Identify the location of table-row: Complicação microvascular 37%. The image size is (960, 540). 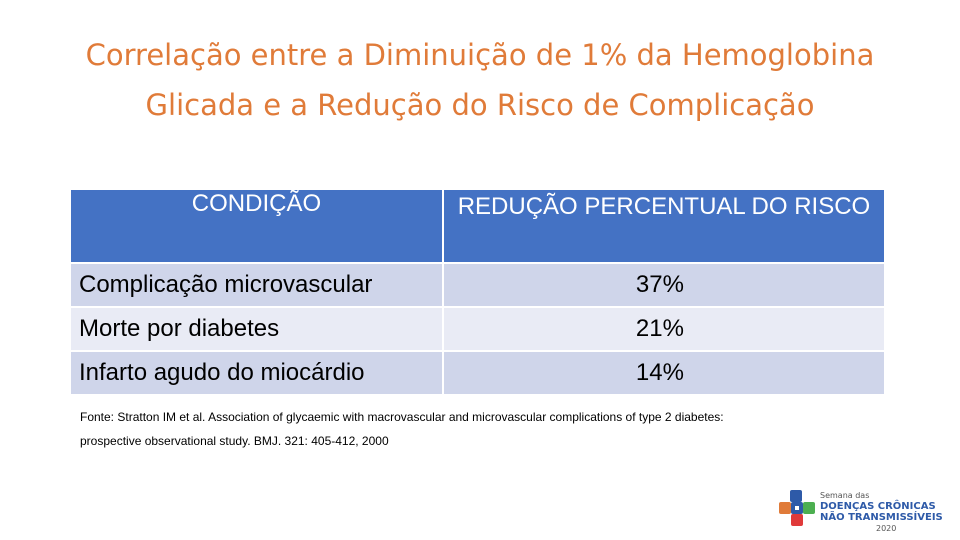
(478, 285).